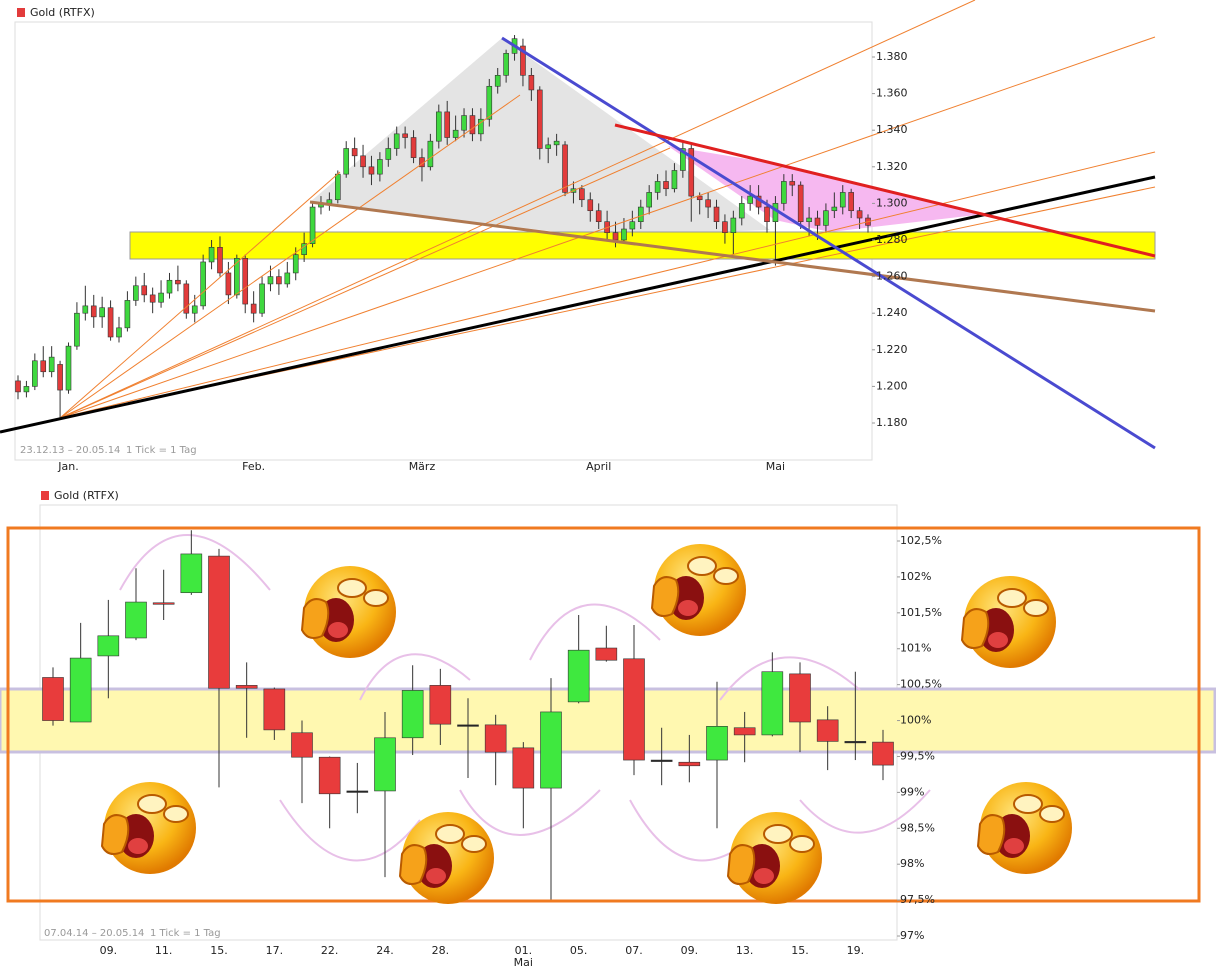 The height and width of the screenshot is (980, 1216). I want to click on date-range: 23.12.13 – 20.05.14, so click(70, 450).